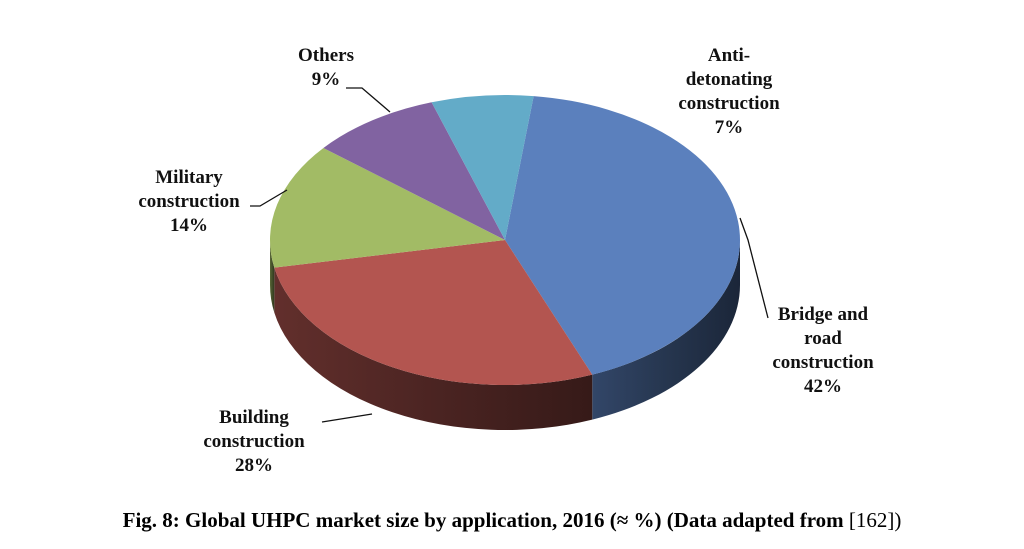 The image size is (1024, 549). I want to click on leader-line-bridge, so click(754, 268).